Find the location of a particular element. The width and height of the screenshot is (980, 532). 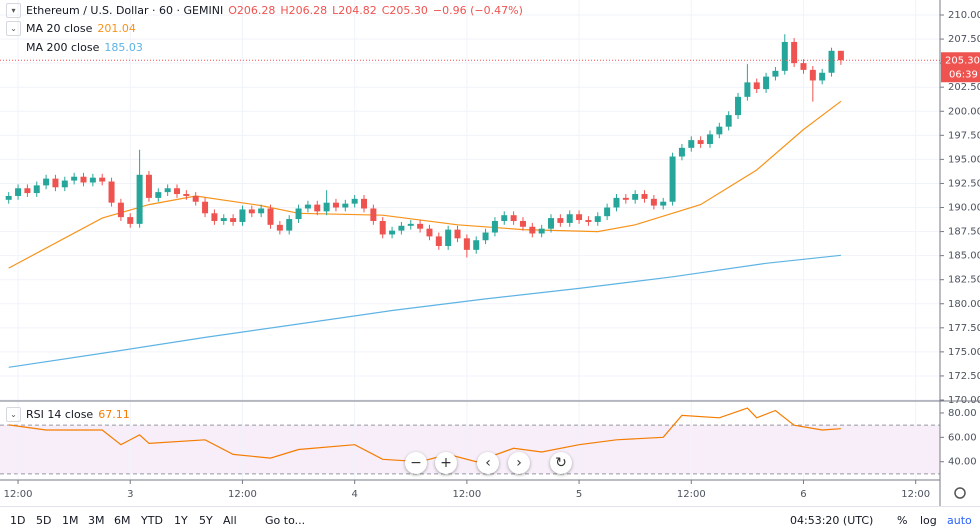

rsi-legend: ⌄ RSI 14 close 67.11 is located at coordinates (68, 414).